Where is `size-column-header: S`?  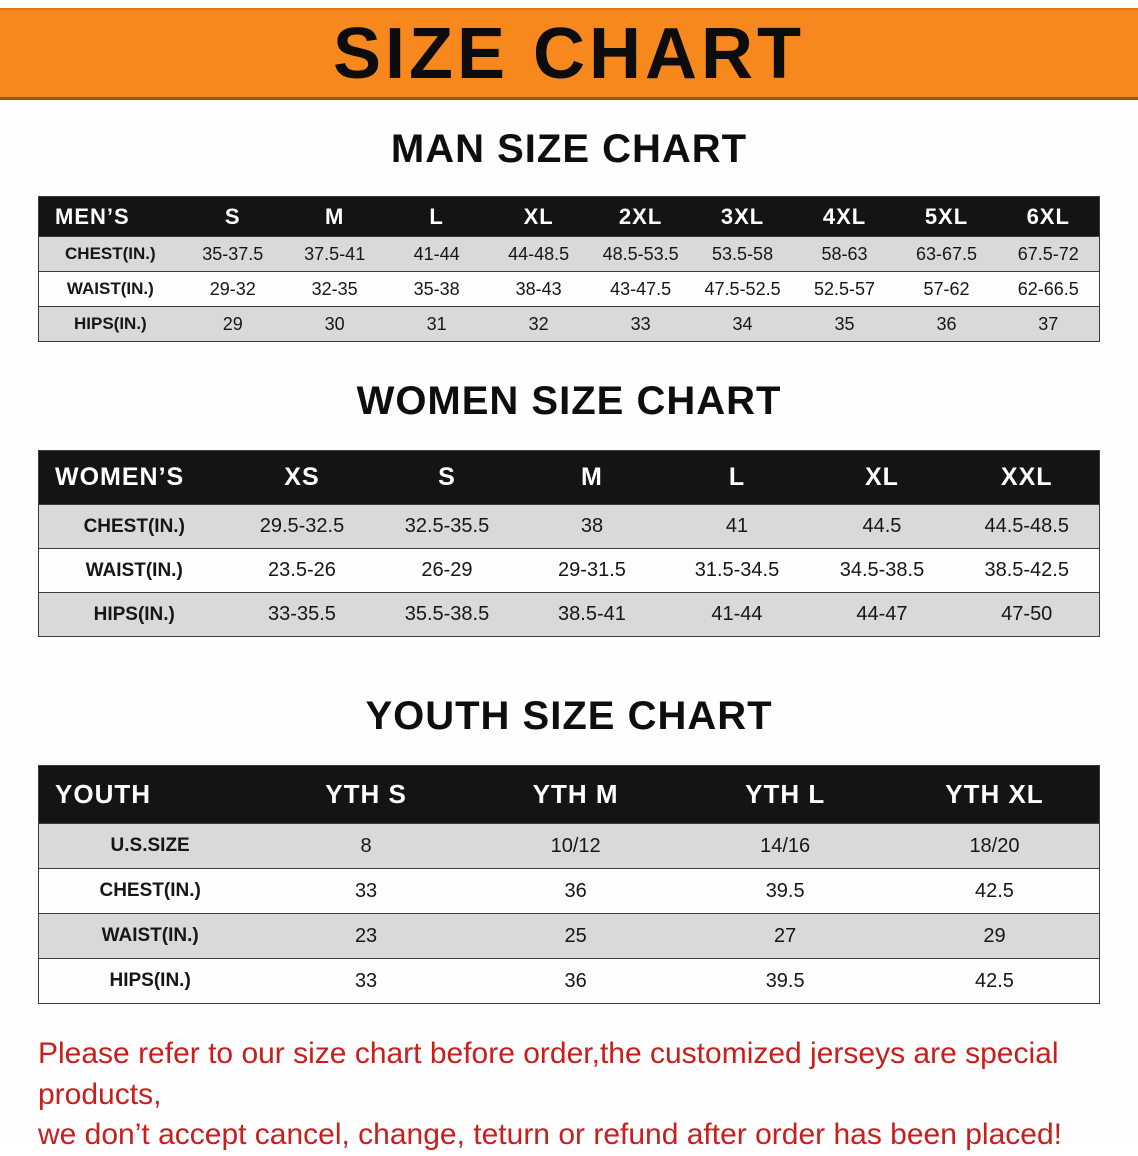
size-column-header: S is located at coordinates (232, 216).